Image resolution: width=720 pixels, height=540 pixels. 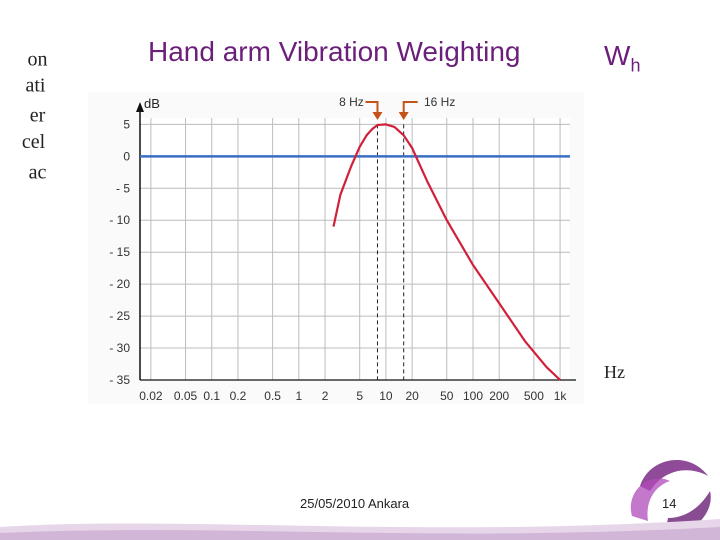 I want to click on x-tick-label: 1, so click(x=298, y=396).